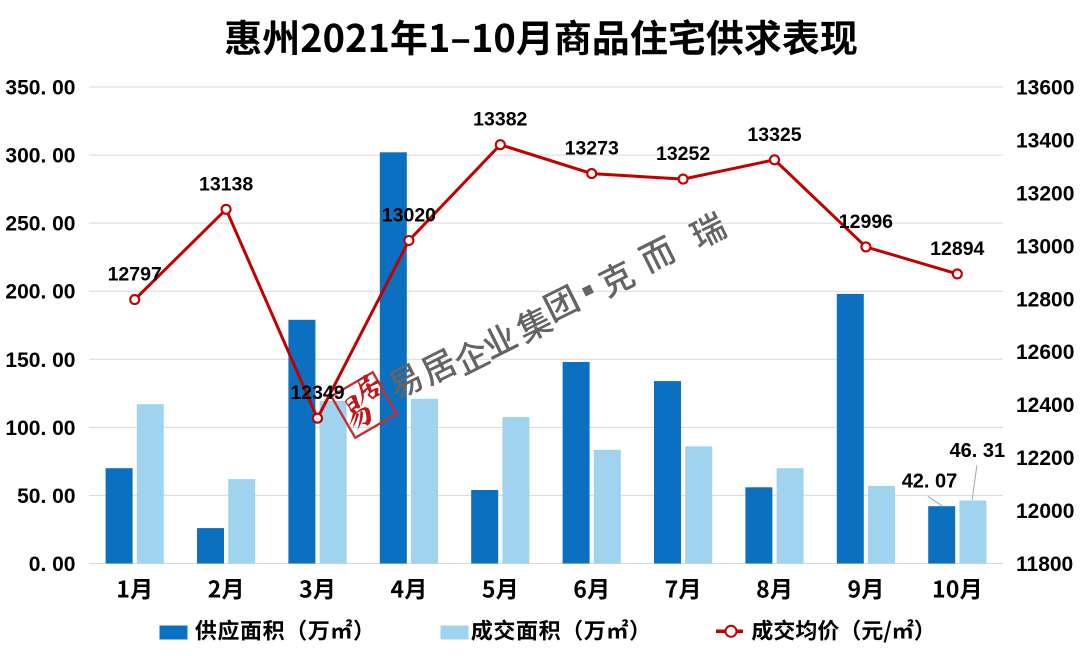 Image resolution: width=1080 pixels, height=656 pixels. Describe the element at coordinates (40, 292) in the screenshot. I see `svg-text: 200. 00` at that location.